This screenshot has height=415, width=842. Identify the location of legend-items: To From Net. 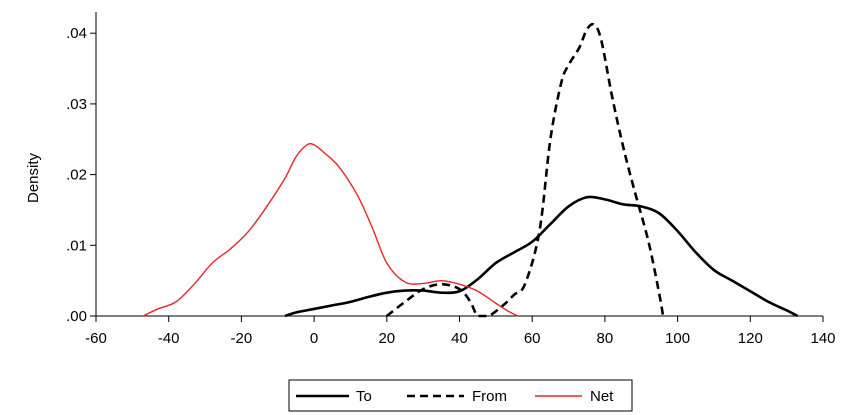
(455, 396).